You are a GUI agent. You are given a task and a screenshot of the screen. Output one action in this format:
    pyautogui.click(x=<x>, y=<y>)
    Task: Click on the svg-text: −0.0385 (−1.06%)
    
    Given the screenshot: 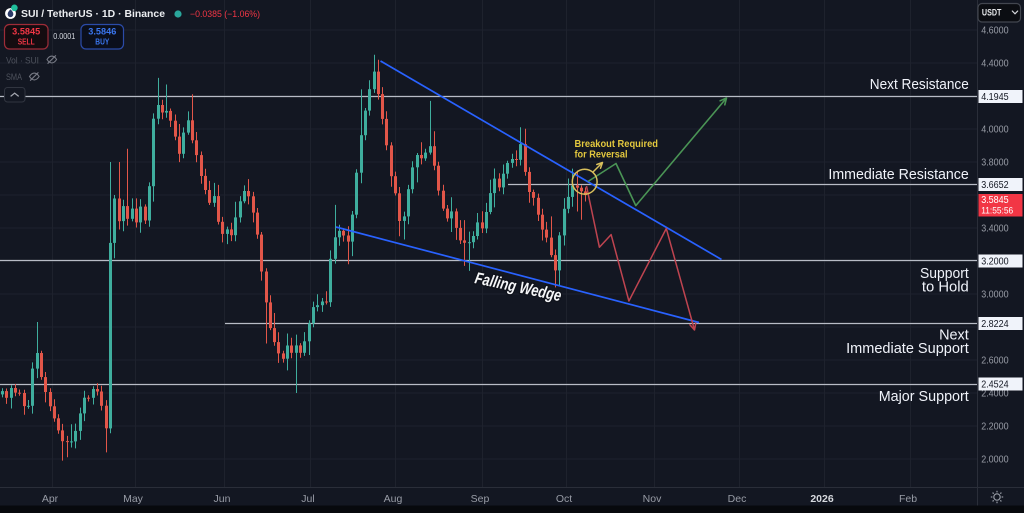 What is the action you would take?
    pyautogui.click(x=225, y=14)
    